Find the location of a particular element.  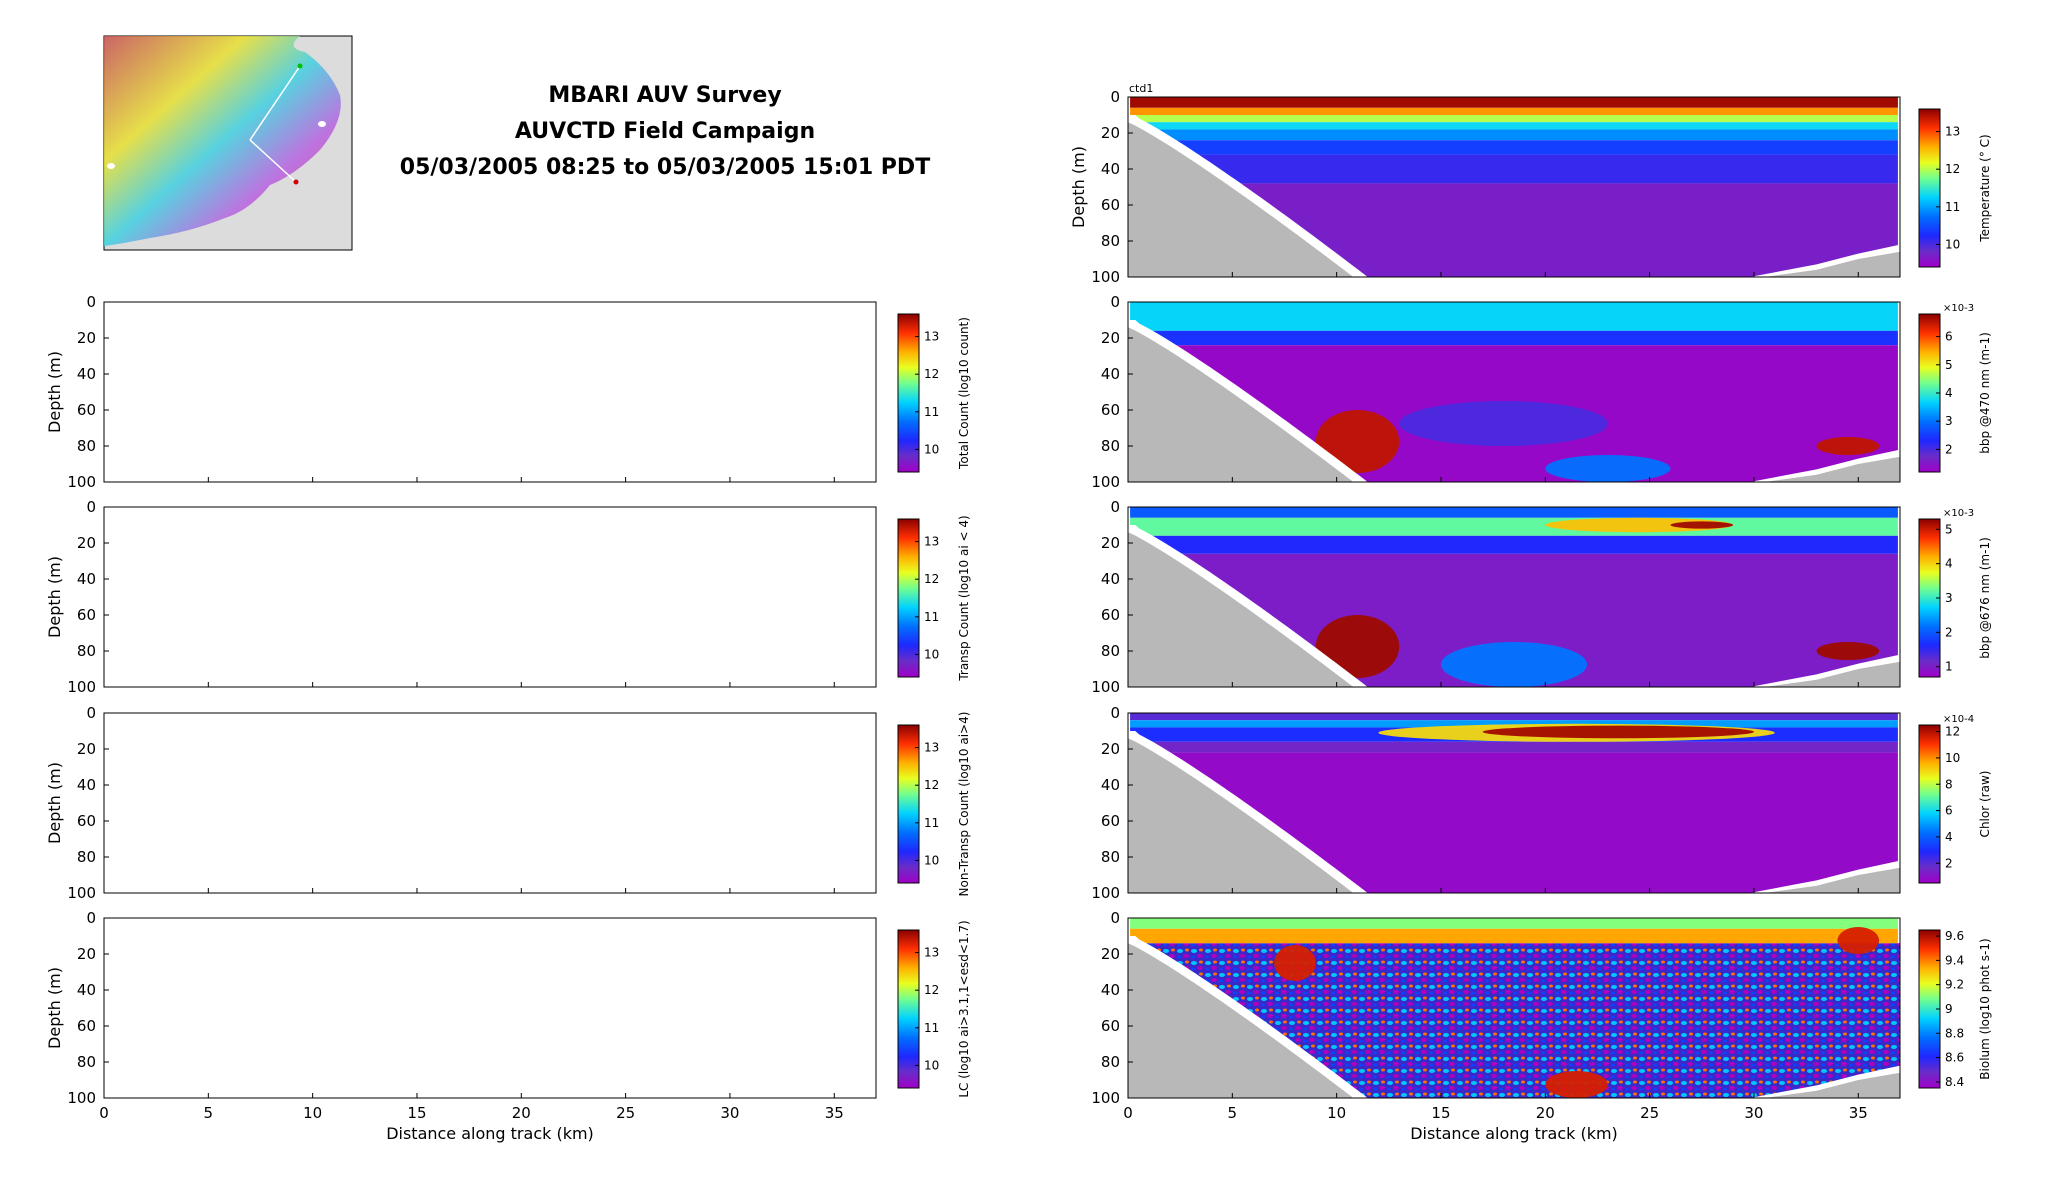

colorbar-tick-label: 2 is located at coordinates (1949, 863).